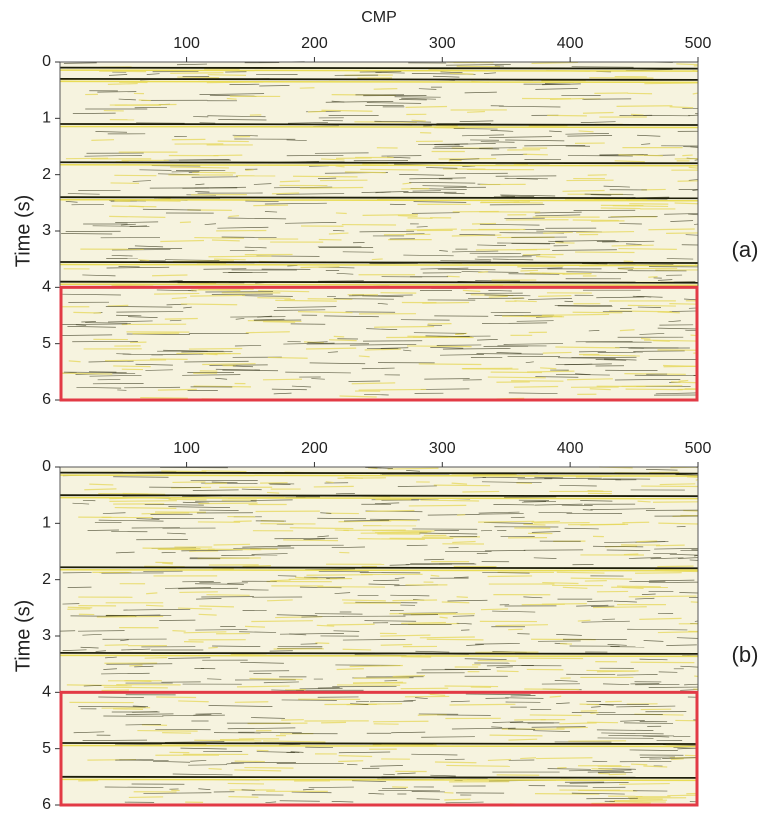  Describe the element at coordinates (745, 654) in the screenshot. I see `panel-label: (b)` at that location.